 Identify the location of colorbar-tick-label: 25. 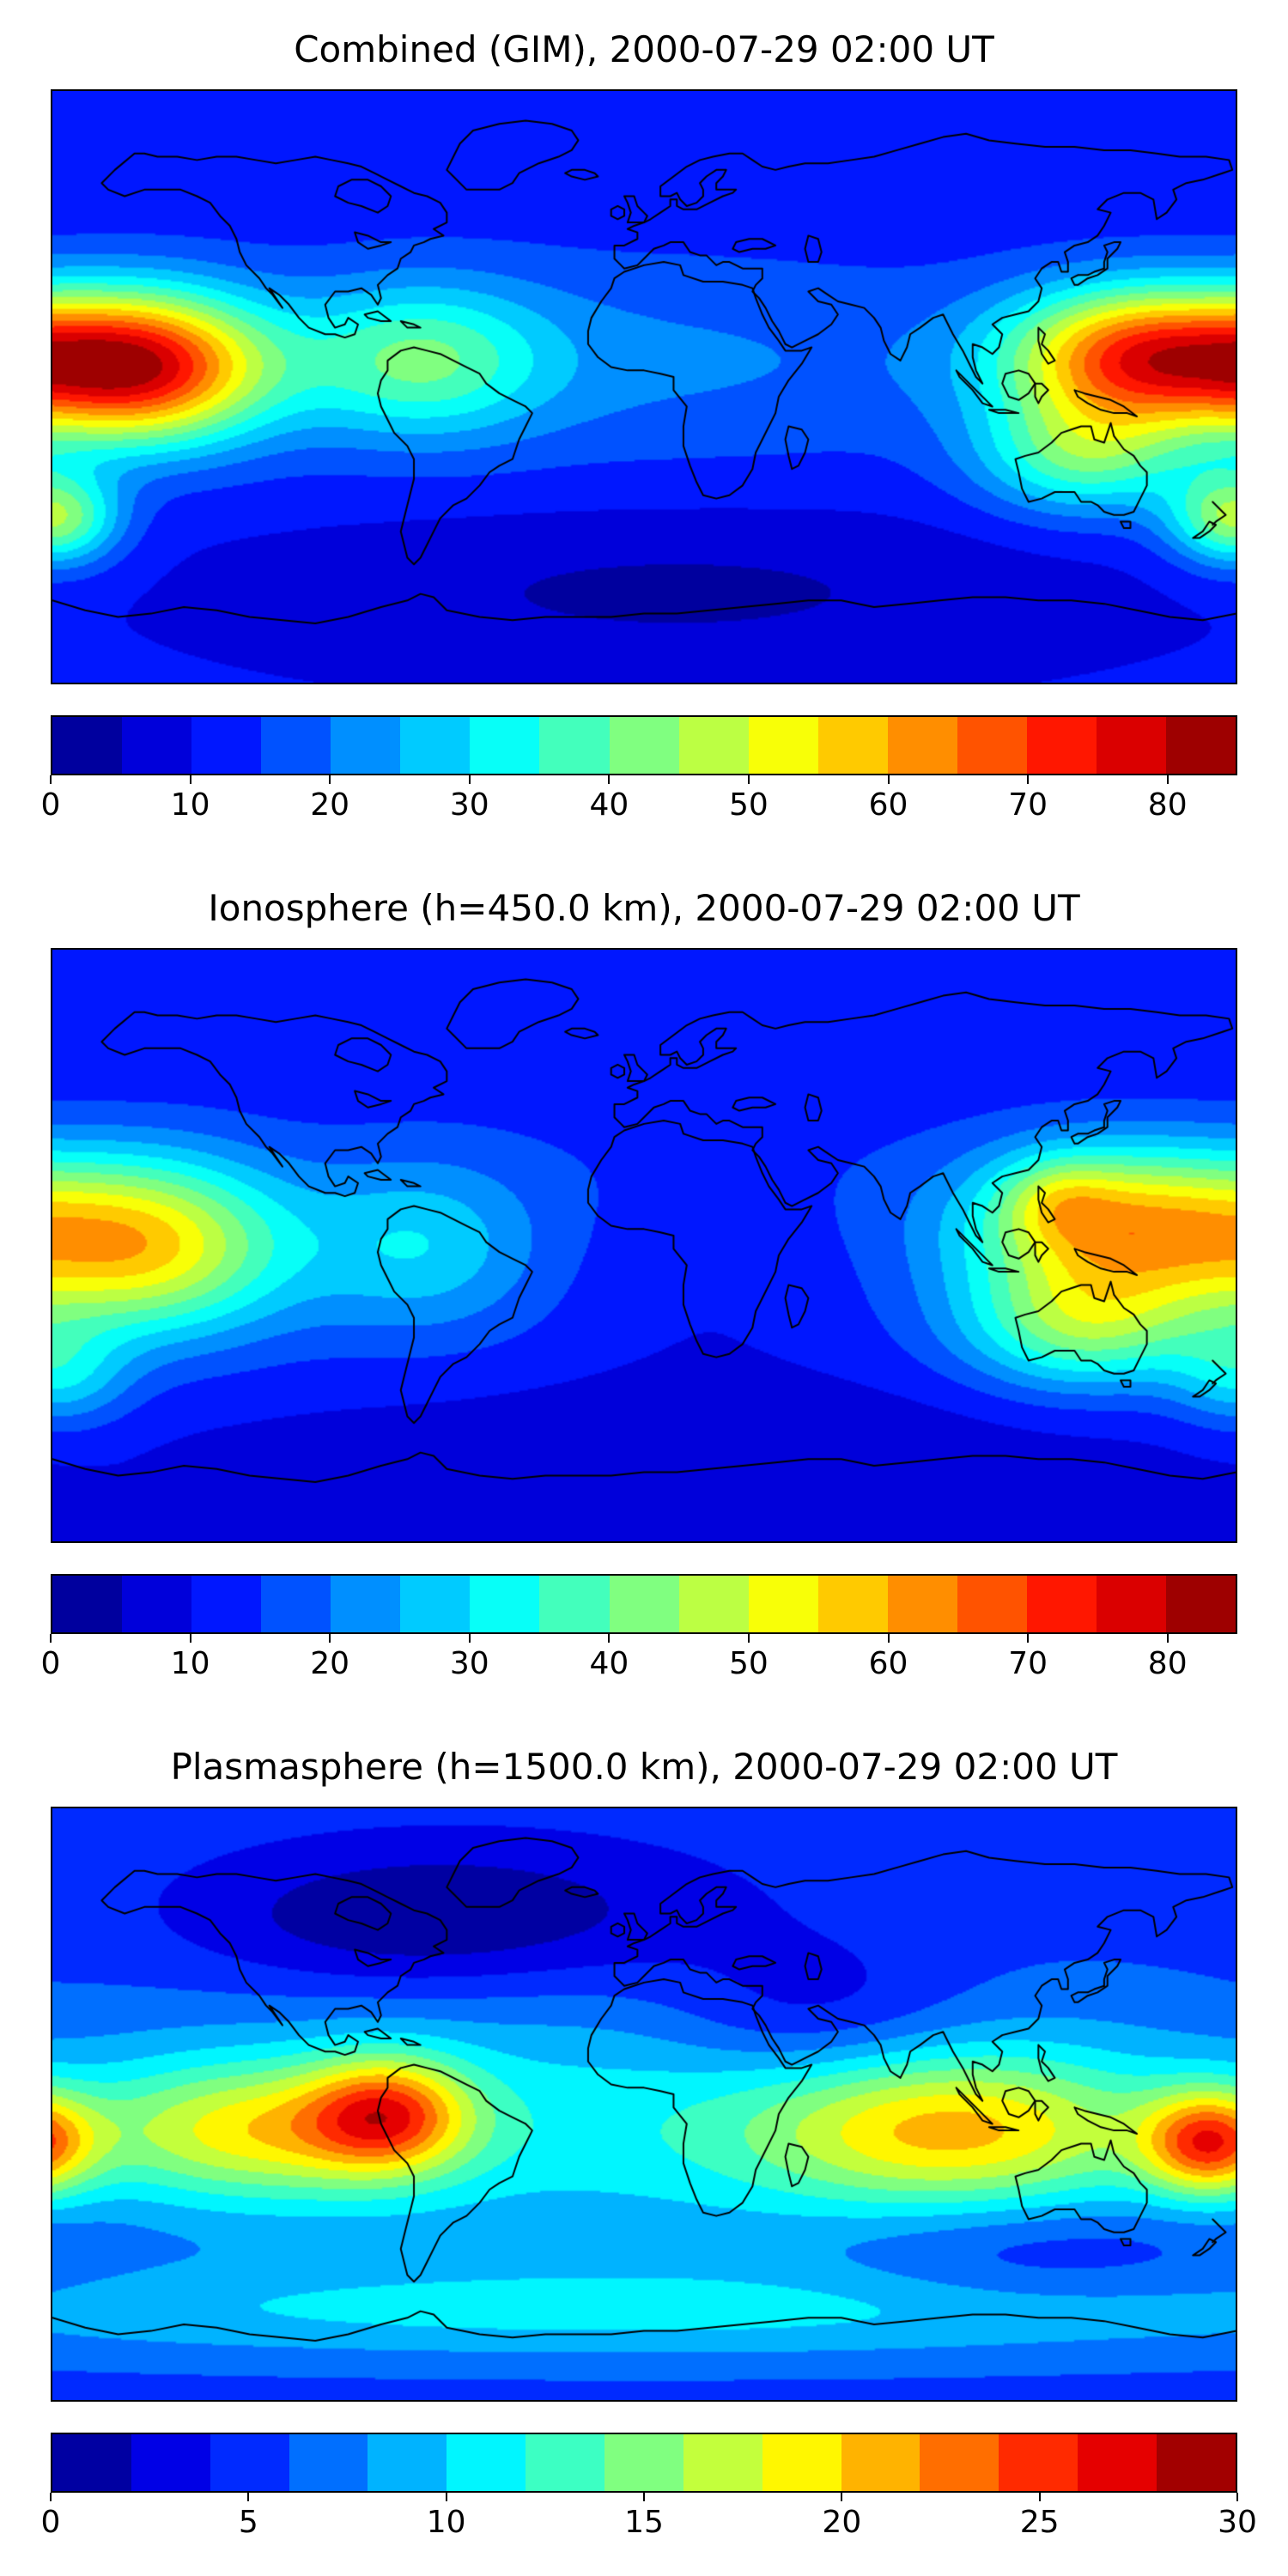
(1039, 2522).